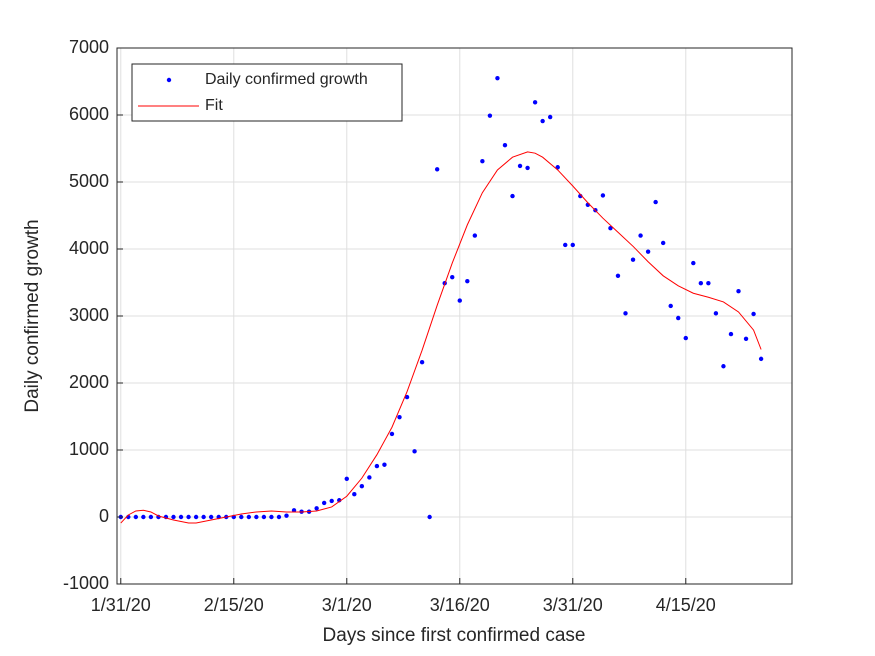  I want to click on x-tick-label: 3/31/20, so click(573, 605).